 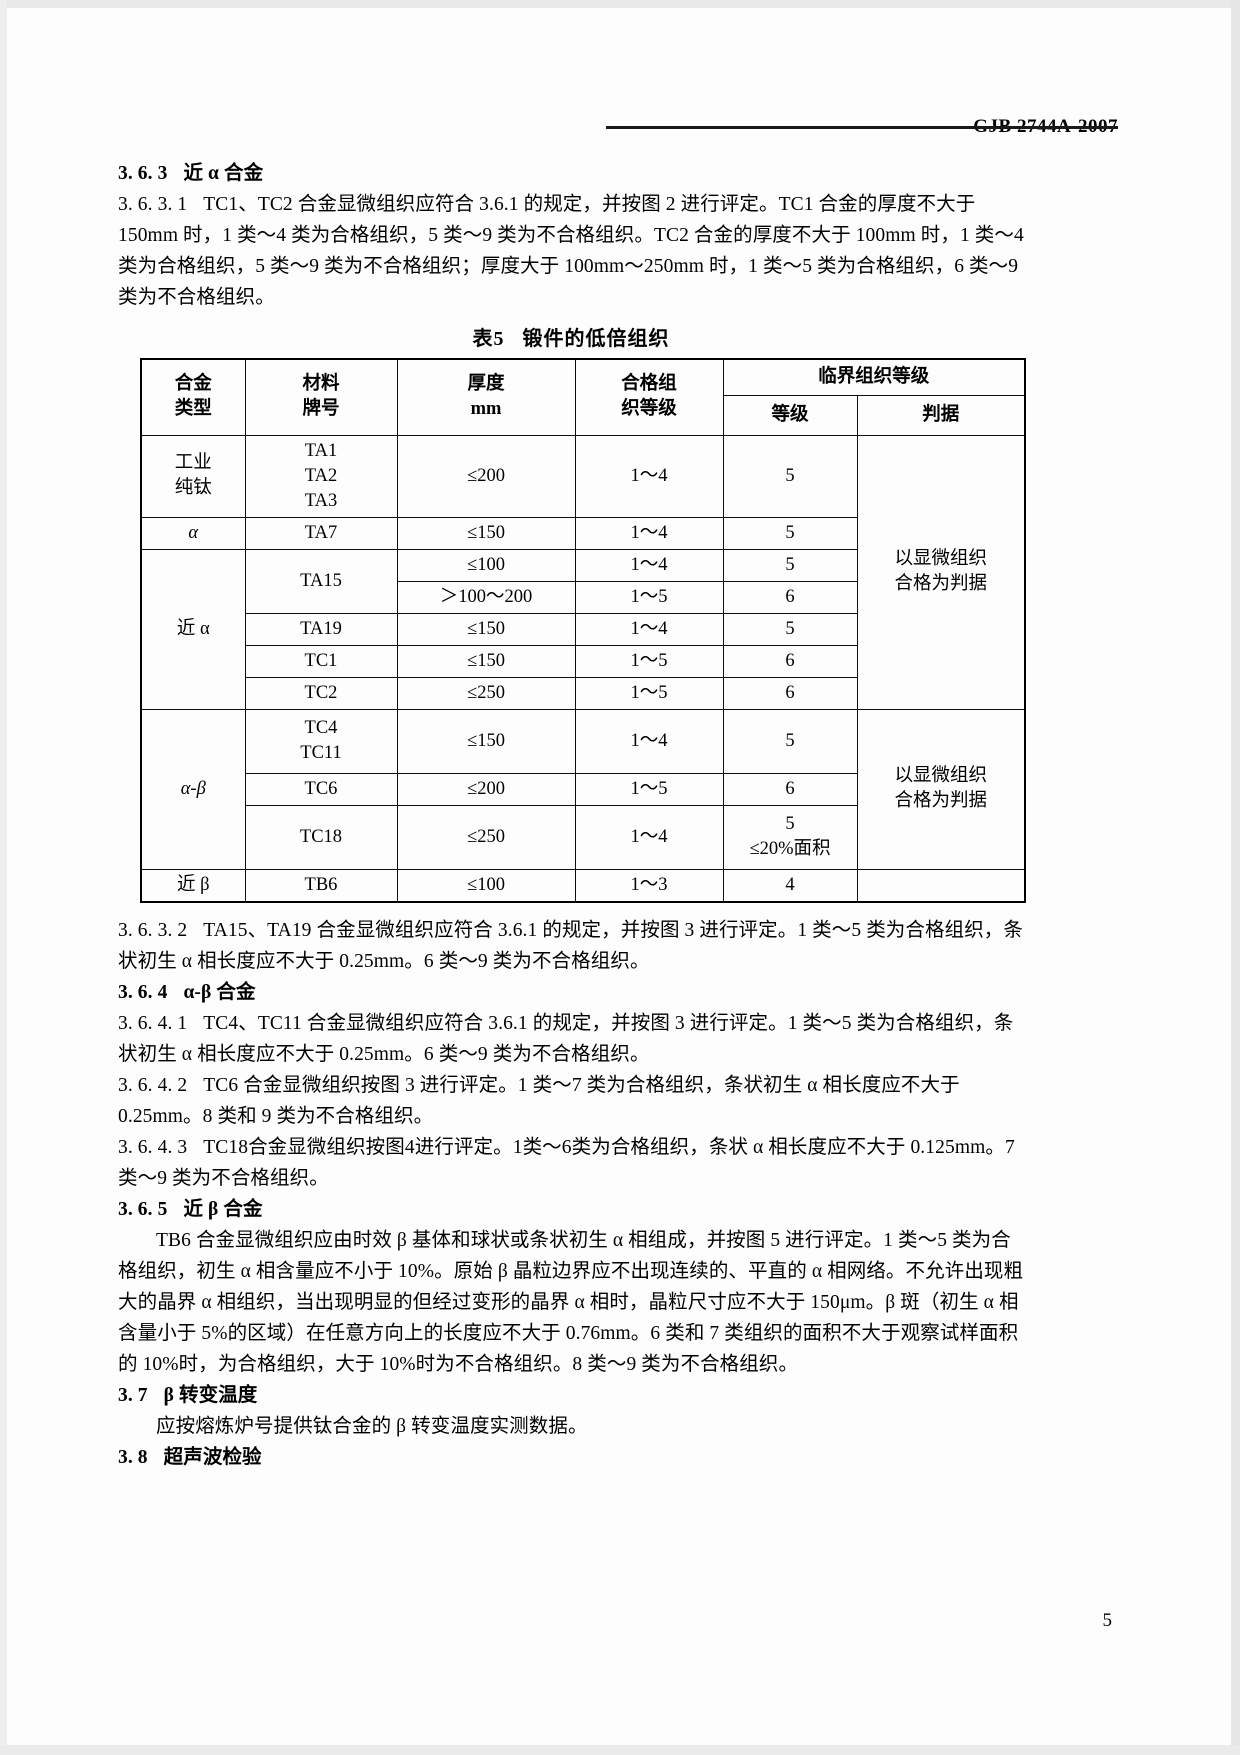 What do you see at coordinates (133, 1457) in the screenshot?
I see `section-number: 3. 8` at bounding box center [133, 1457].